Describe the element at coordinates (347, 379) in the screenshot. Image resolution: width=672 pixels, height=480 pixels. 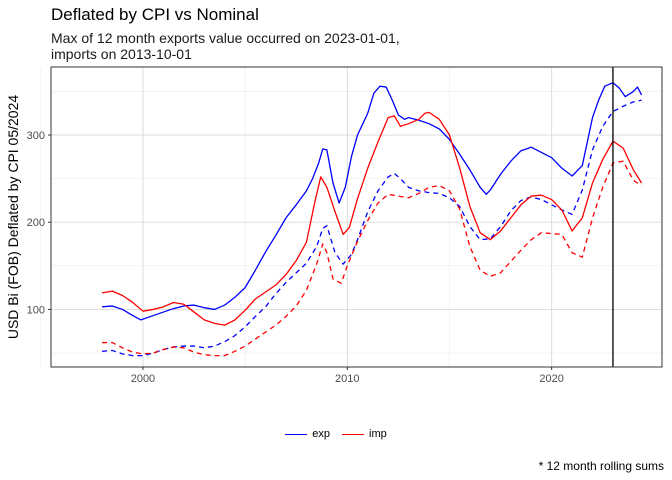
I see `x-tick-label: 2010` at that location.